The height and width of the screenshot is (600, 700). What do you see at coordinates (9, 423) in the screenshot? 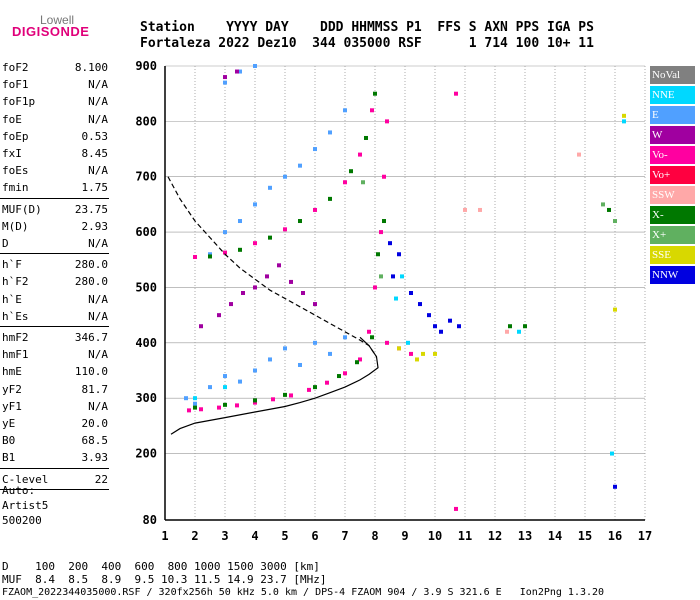
I see `param-name: yE` at bounding box center [9, 423].